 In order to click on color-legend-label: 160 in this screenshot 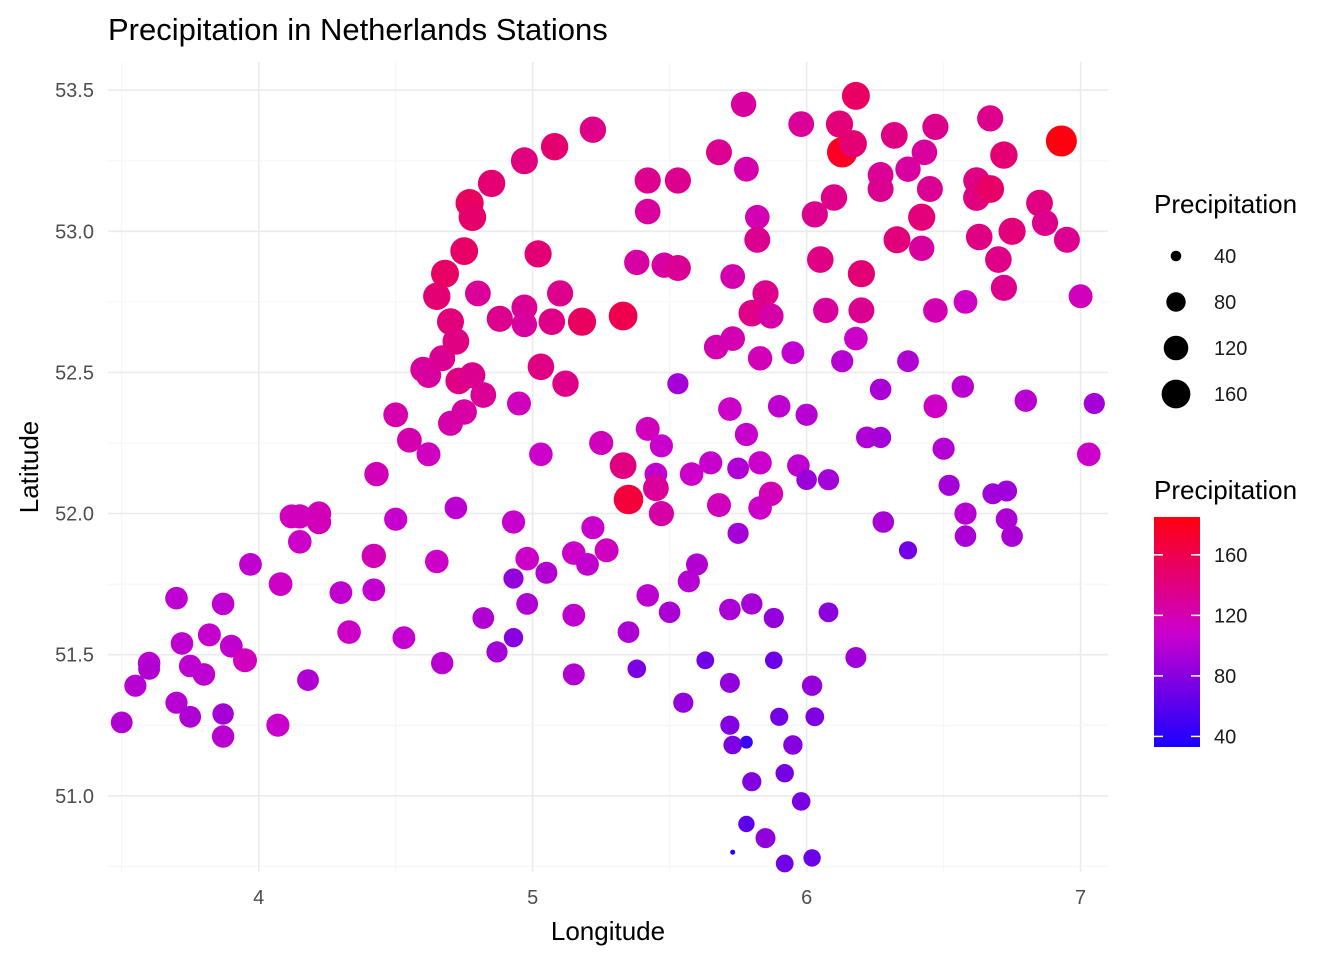, I will do `click(1230, 556)`.